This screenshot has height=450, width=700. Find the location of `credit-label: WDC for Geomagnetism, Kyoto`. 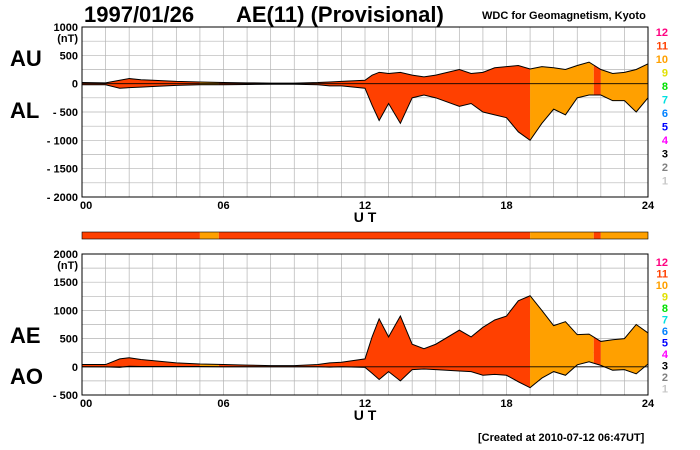

credit-label: WDC for Geomagnetism, Kyoto is located at coordinates (564, 16).